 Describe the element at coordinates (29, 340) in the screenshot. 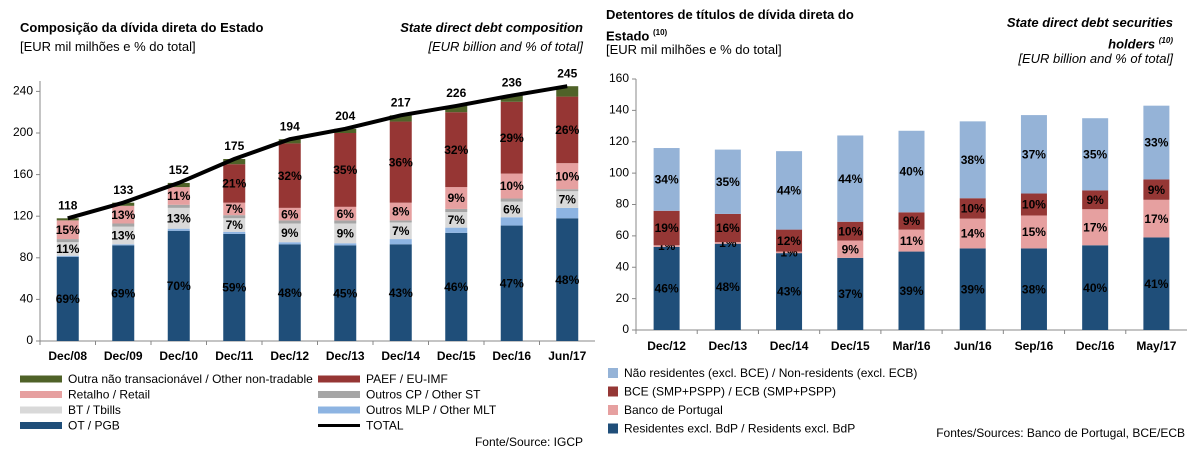

I see `y-tick-label: 0` at that location.